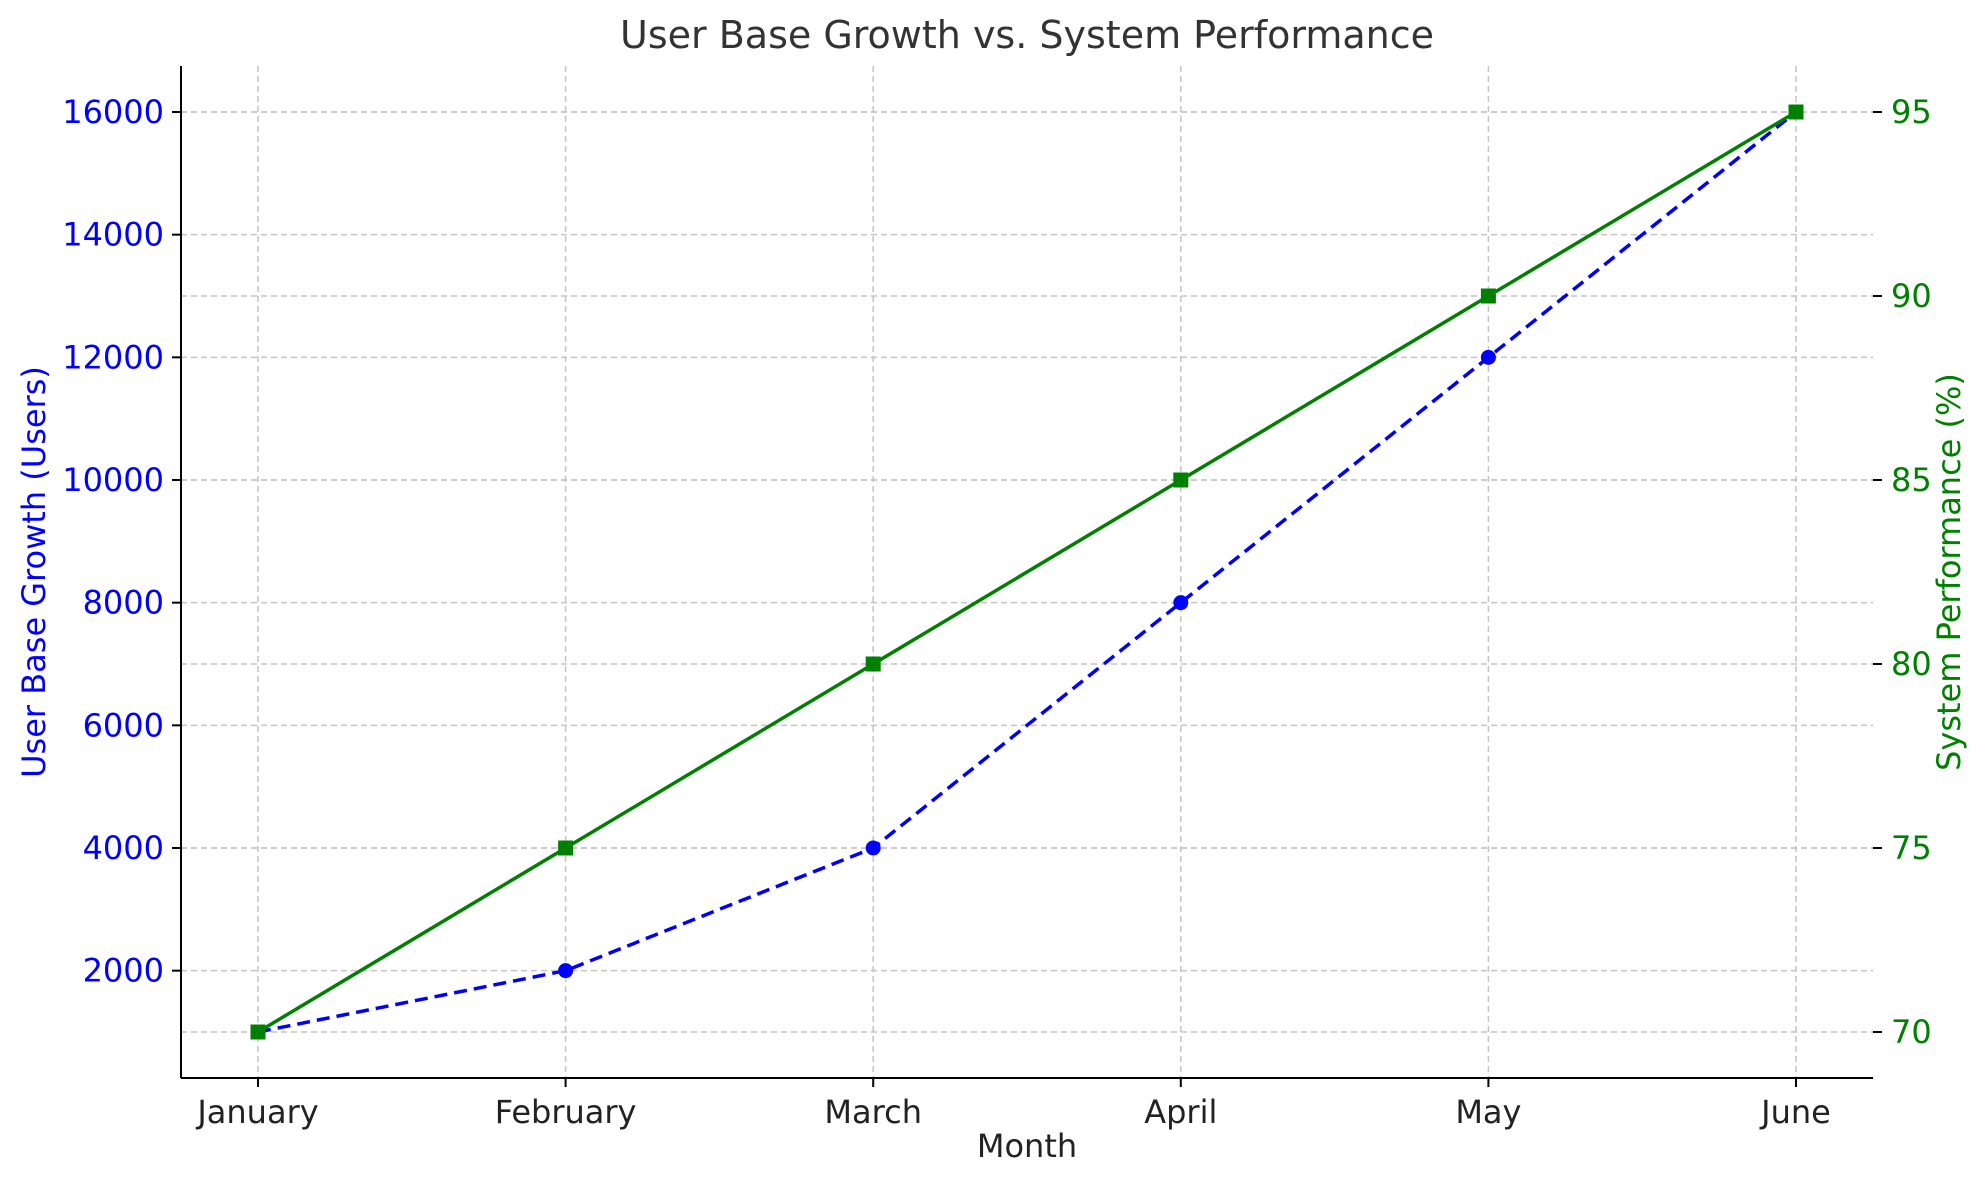 This screenshot has height=1180, width=1980. Describe the element at coordinates (566, 1112) in the screenshot. I see `x-tick-label: February` at that location.